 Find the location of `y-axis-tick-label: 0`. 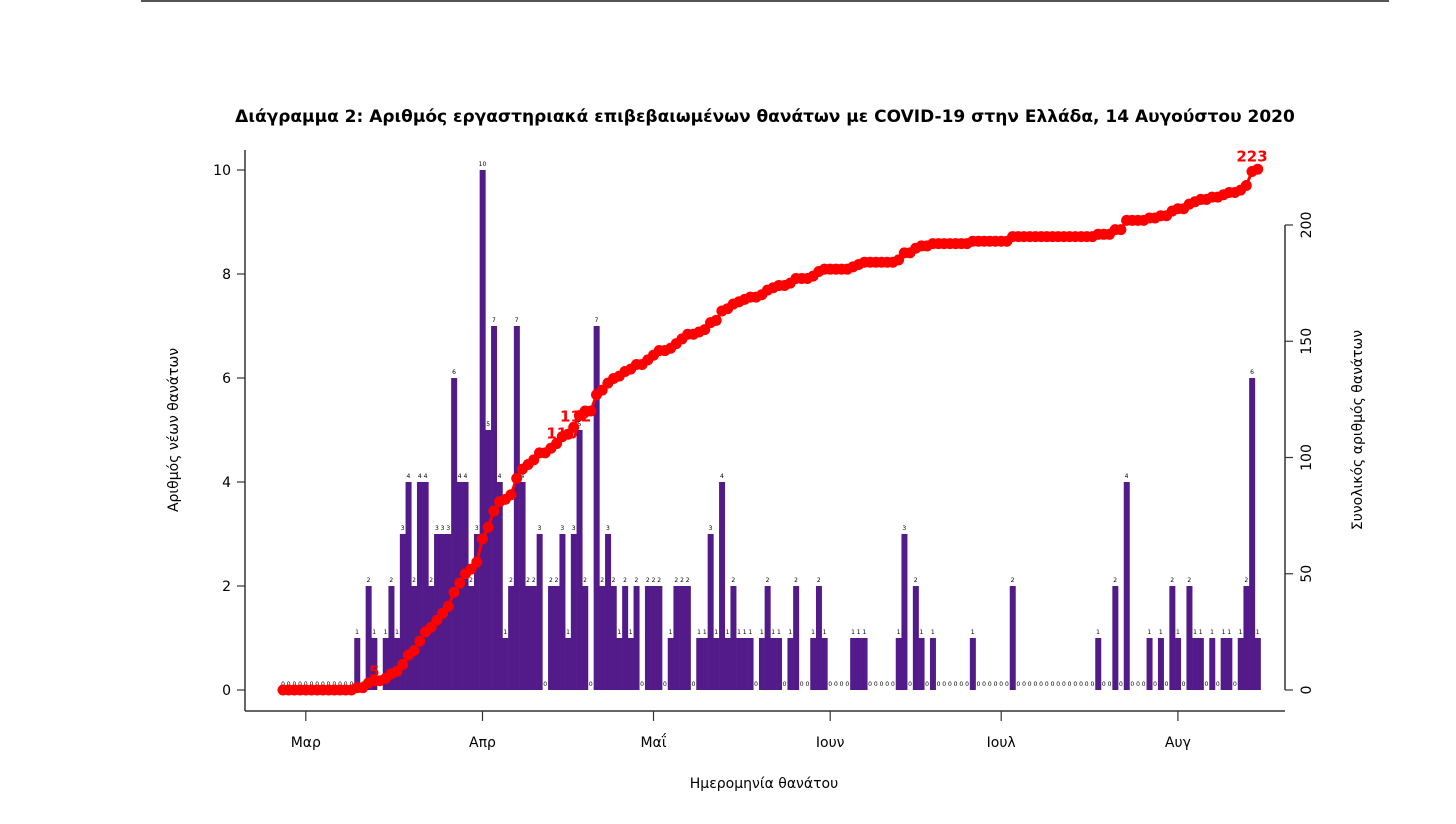

y-axis-tick-label: 0 is located at coordinates (226, 691).